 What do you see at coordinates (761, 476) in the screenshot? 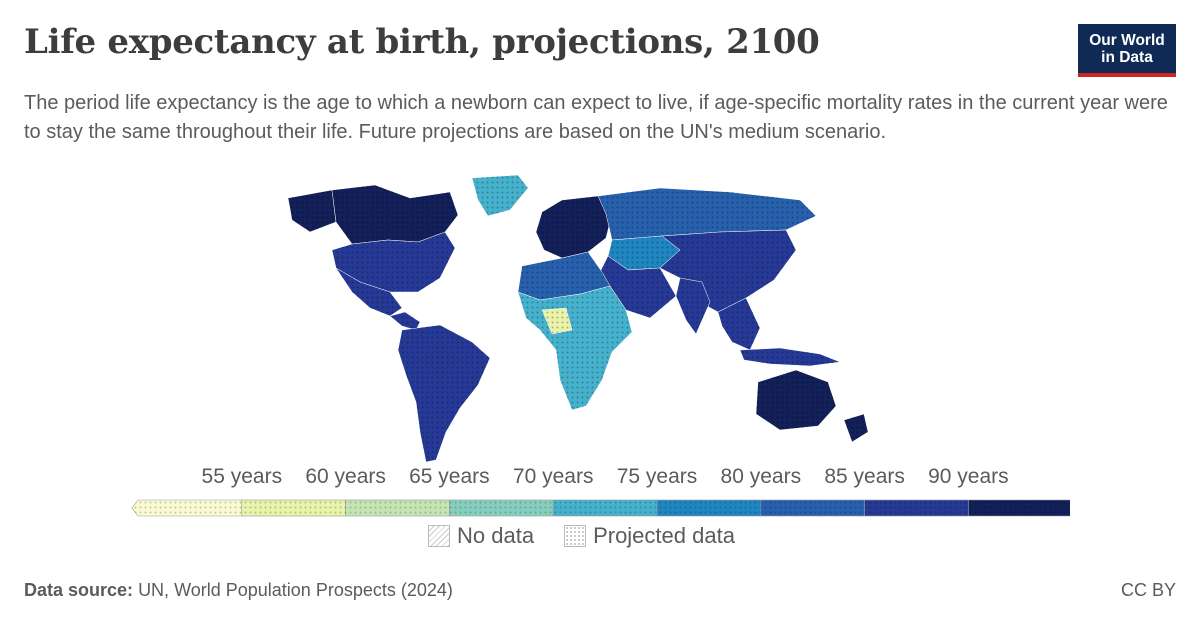
I see `legend-tick-label: 80 years` at bounding box center [761, 476].